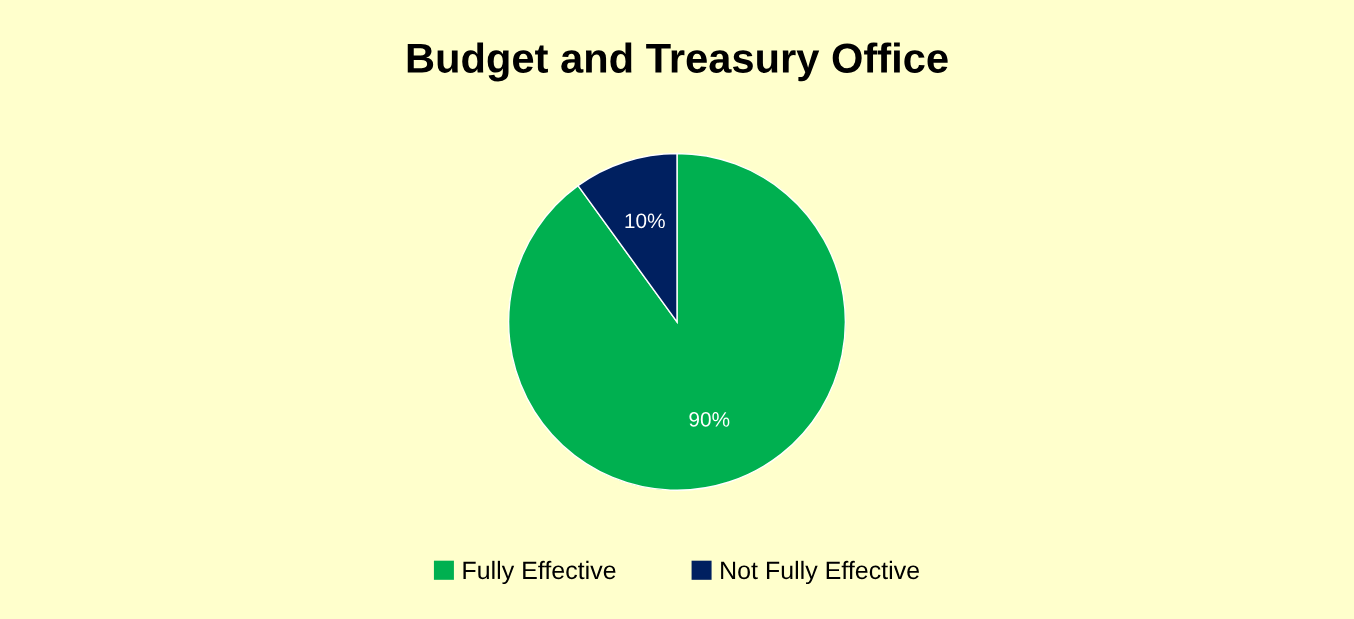  I want to click on pie-slice, so click(677, 321).